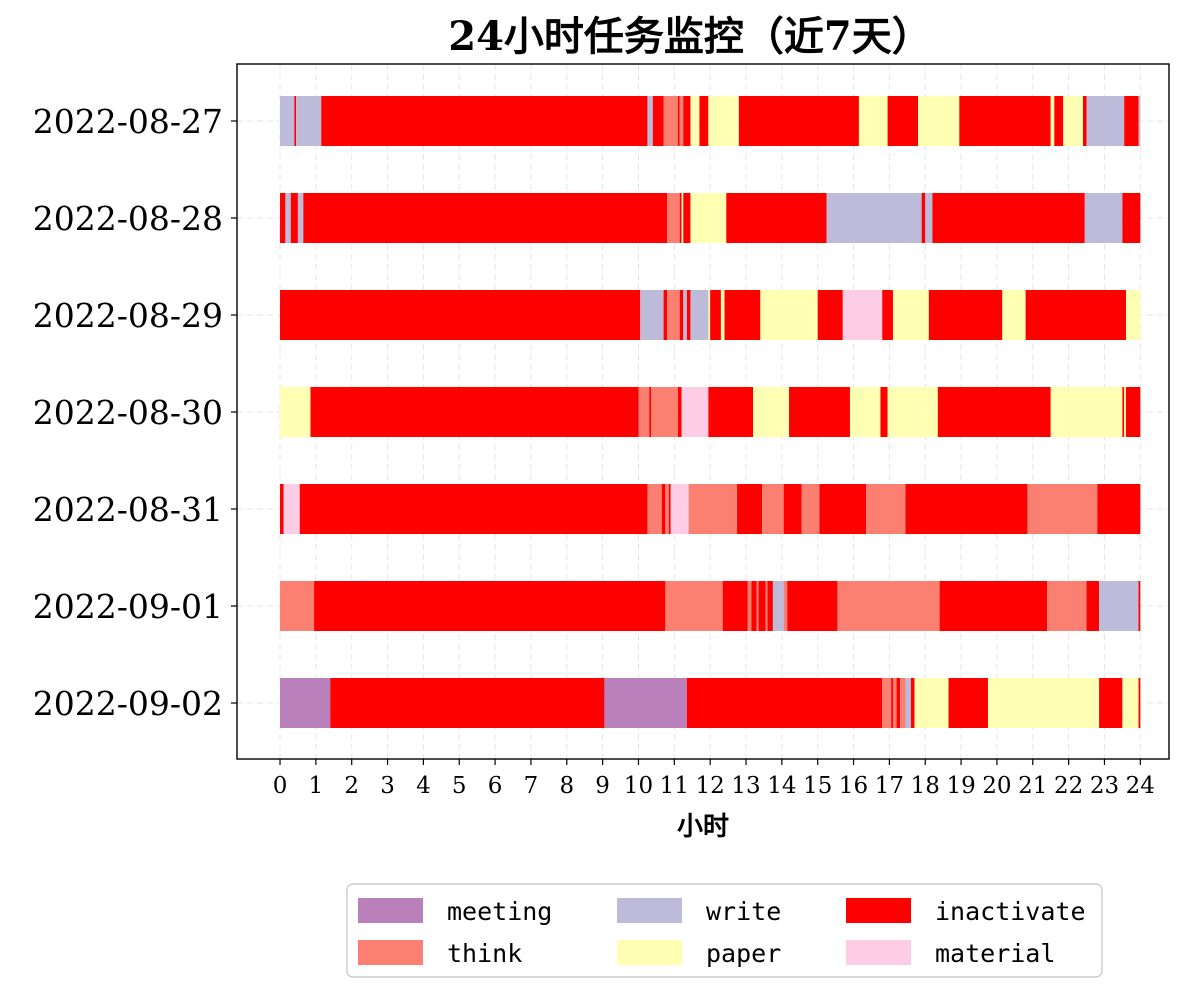 Image resolution: width=1183 pixels, height=999 pixels. What do you see at coordinates (674, 786) in the screenshot?
I see `x-tick-label: 11` at bounding box center [674, 786].